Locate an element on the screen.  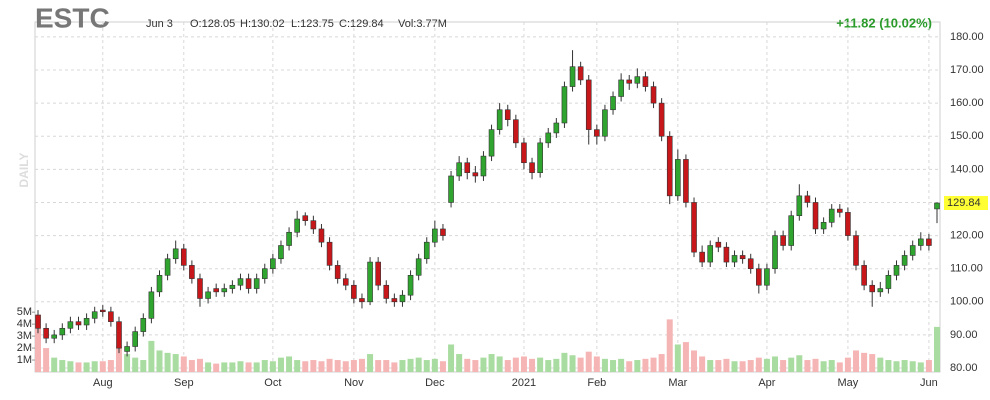
volume-tick-label: 5M is located at coordinates (24, 312).